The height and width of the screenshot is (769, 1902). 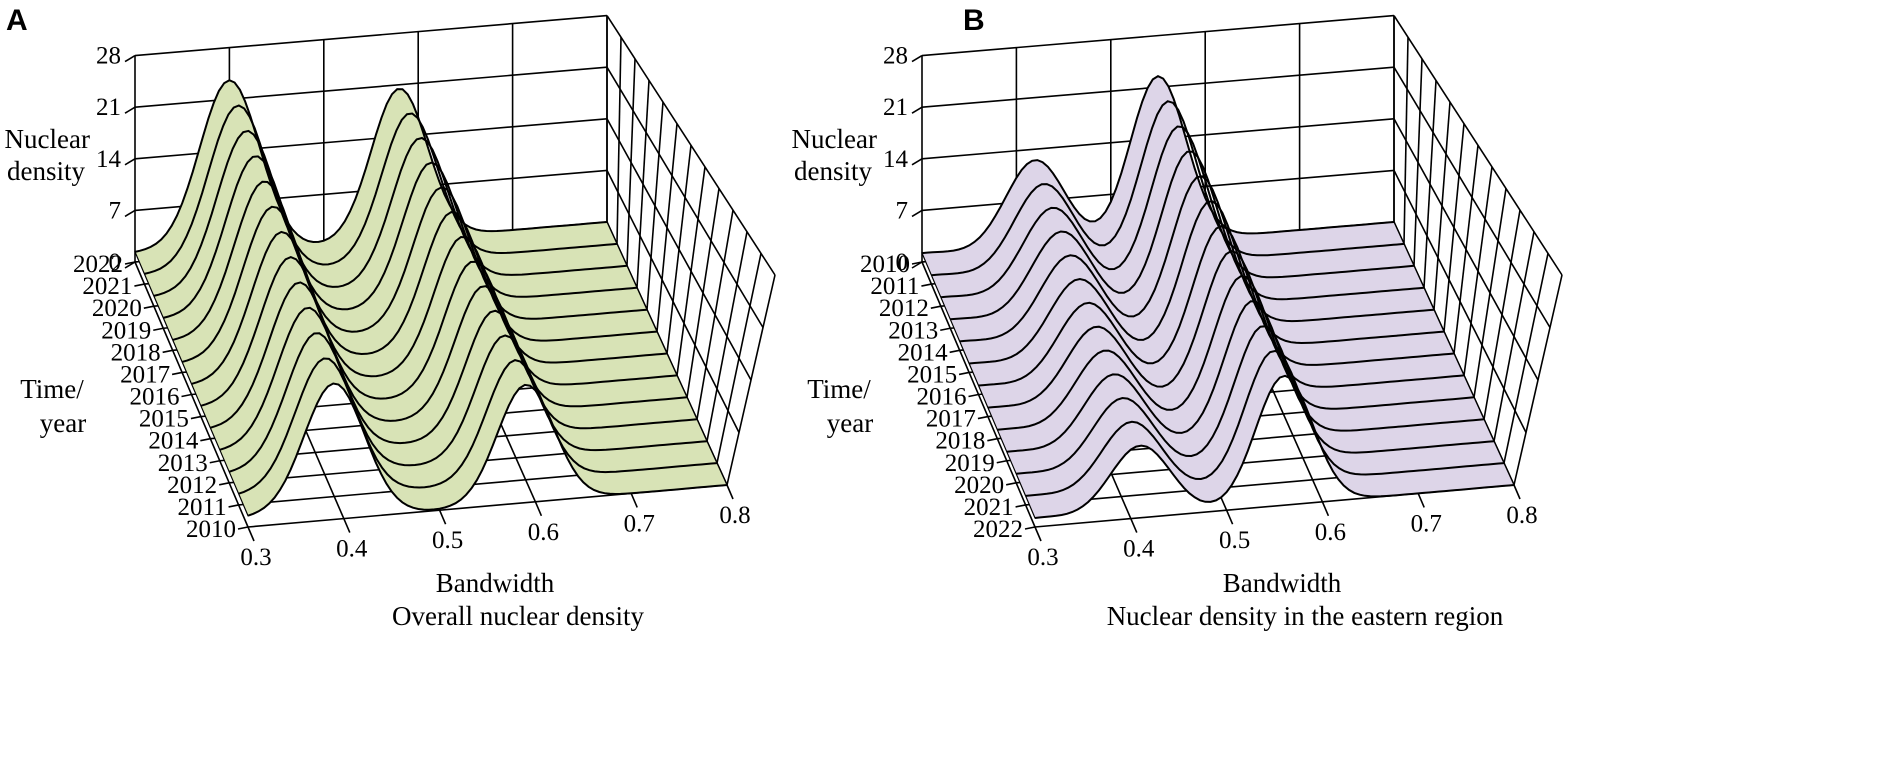 What do you see at coordinates (17, 20) in the screenshot?
I see `panel-a-letter: A` at bounding box center [17, 20].